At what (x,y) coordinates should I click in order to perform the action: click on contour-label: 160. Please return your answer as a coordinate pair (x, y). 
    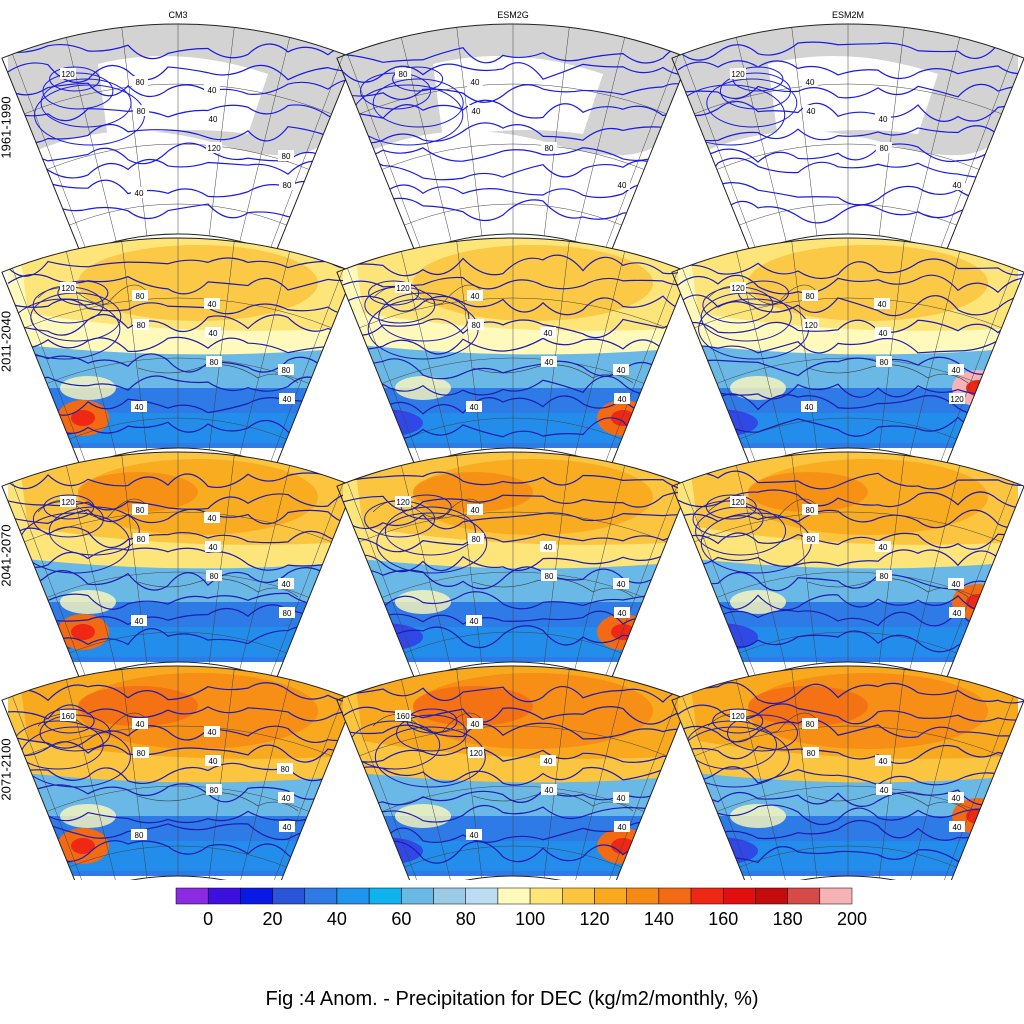
    Looking at the image, I should click on (403, 715).